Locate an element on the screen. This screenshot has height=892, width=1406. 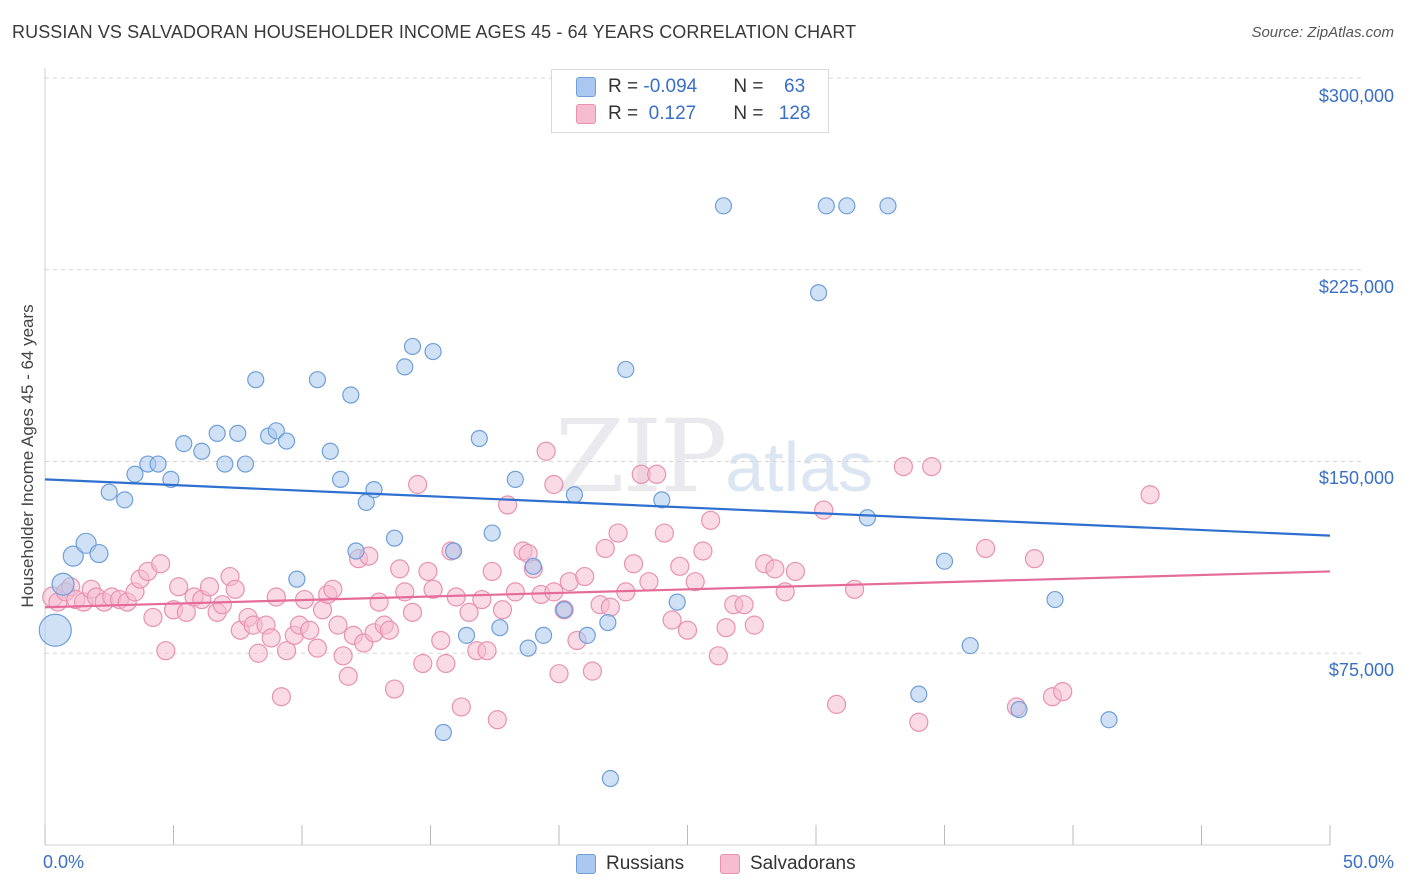
bottom-legend-salvadorans: Salvadorans is located at coordinates (788, 864).